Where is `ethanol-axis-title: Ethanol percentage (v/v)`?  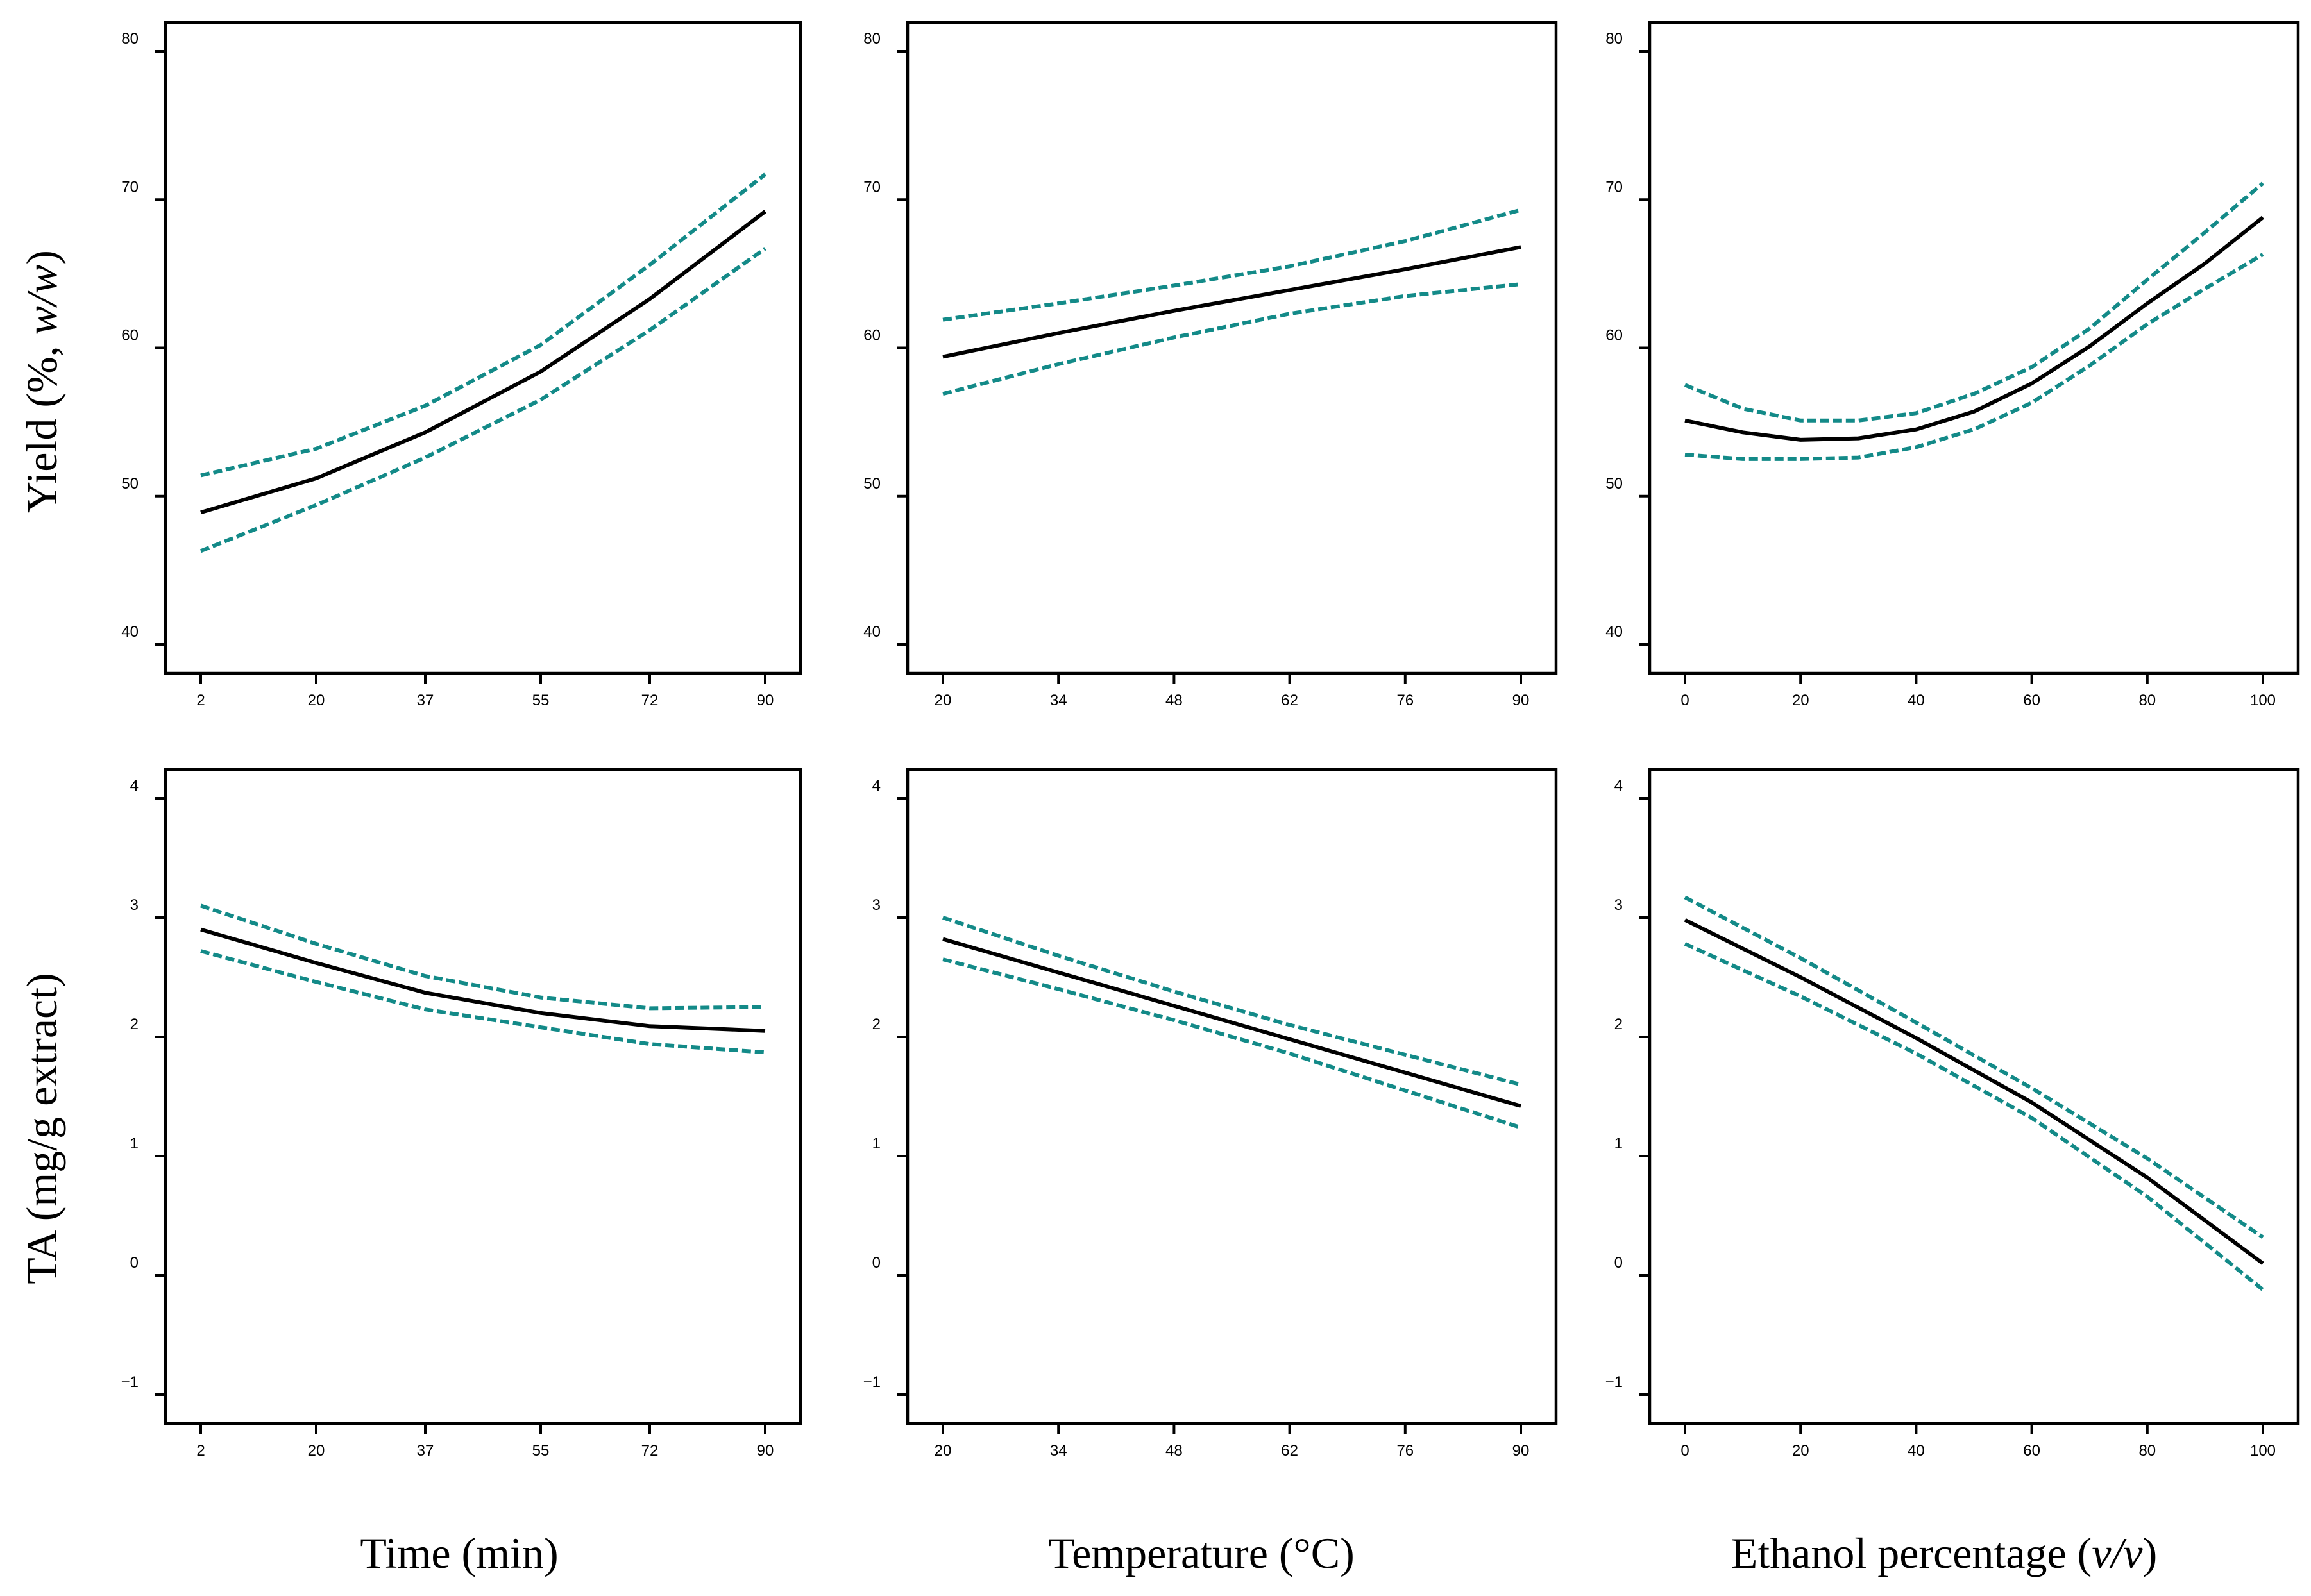 ethanol-axis-title: Ethanol percentage (v/v) is located at coordinates (1944, 1553).